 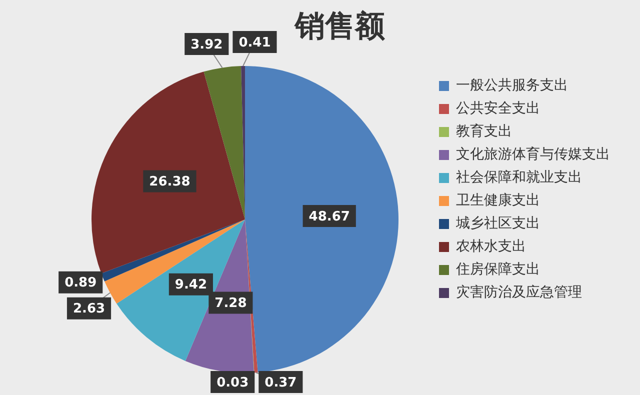 What do you see at coordinates (254, 42) in the screenshot?
I see `data-label: 0.41` at bounding box center [254, 42].